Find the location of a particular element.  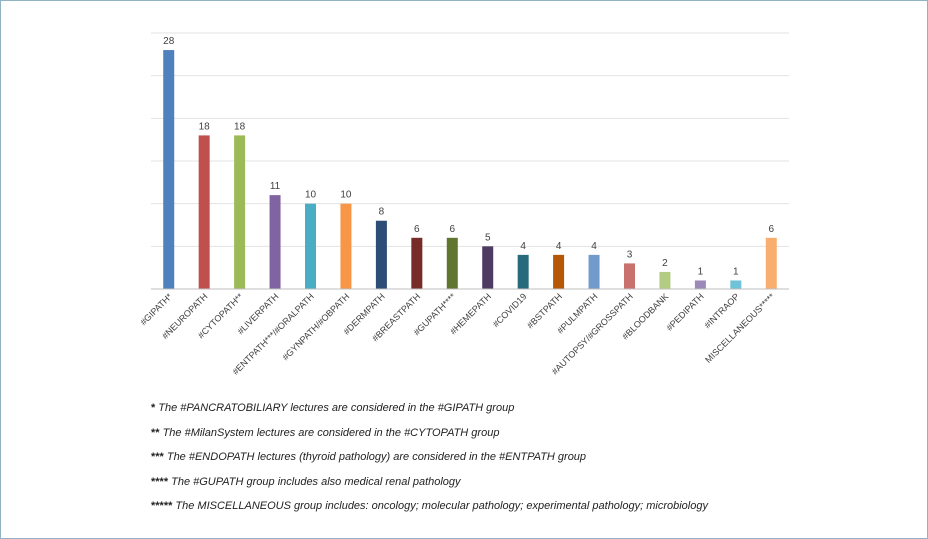

x-tick-label: #COVID19 is located at coordinates (510, 310).